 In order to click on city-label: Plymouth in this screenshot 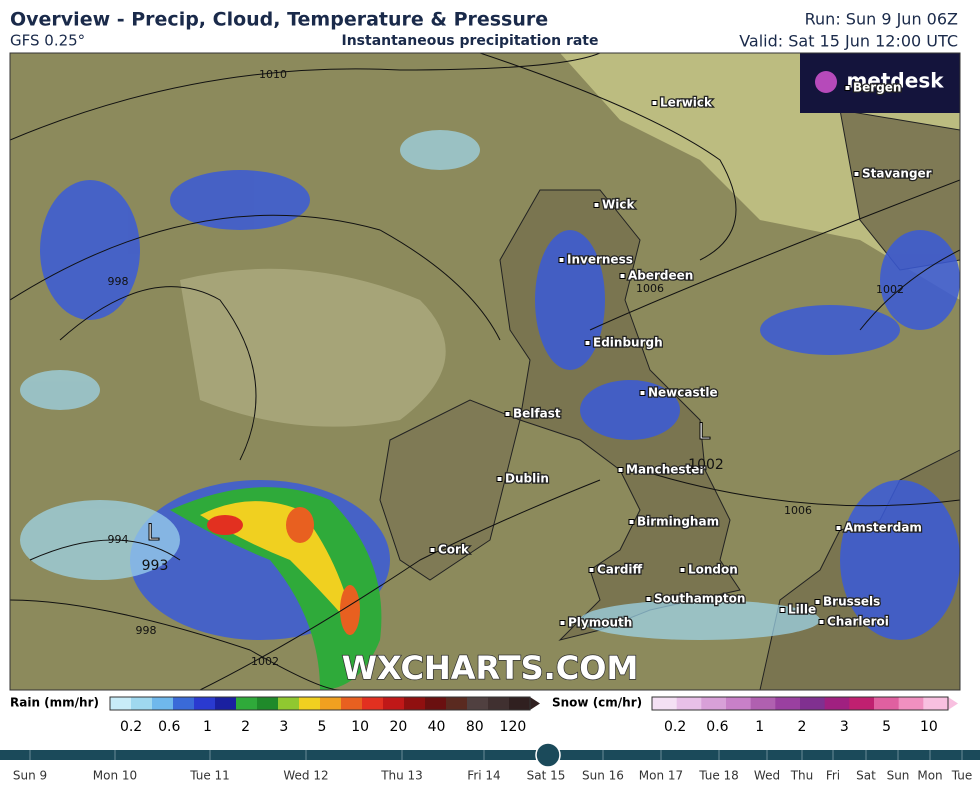, I will do `click(600, 623)`.